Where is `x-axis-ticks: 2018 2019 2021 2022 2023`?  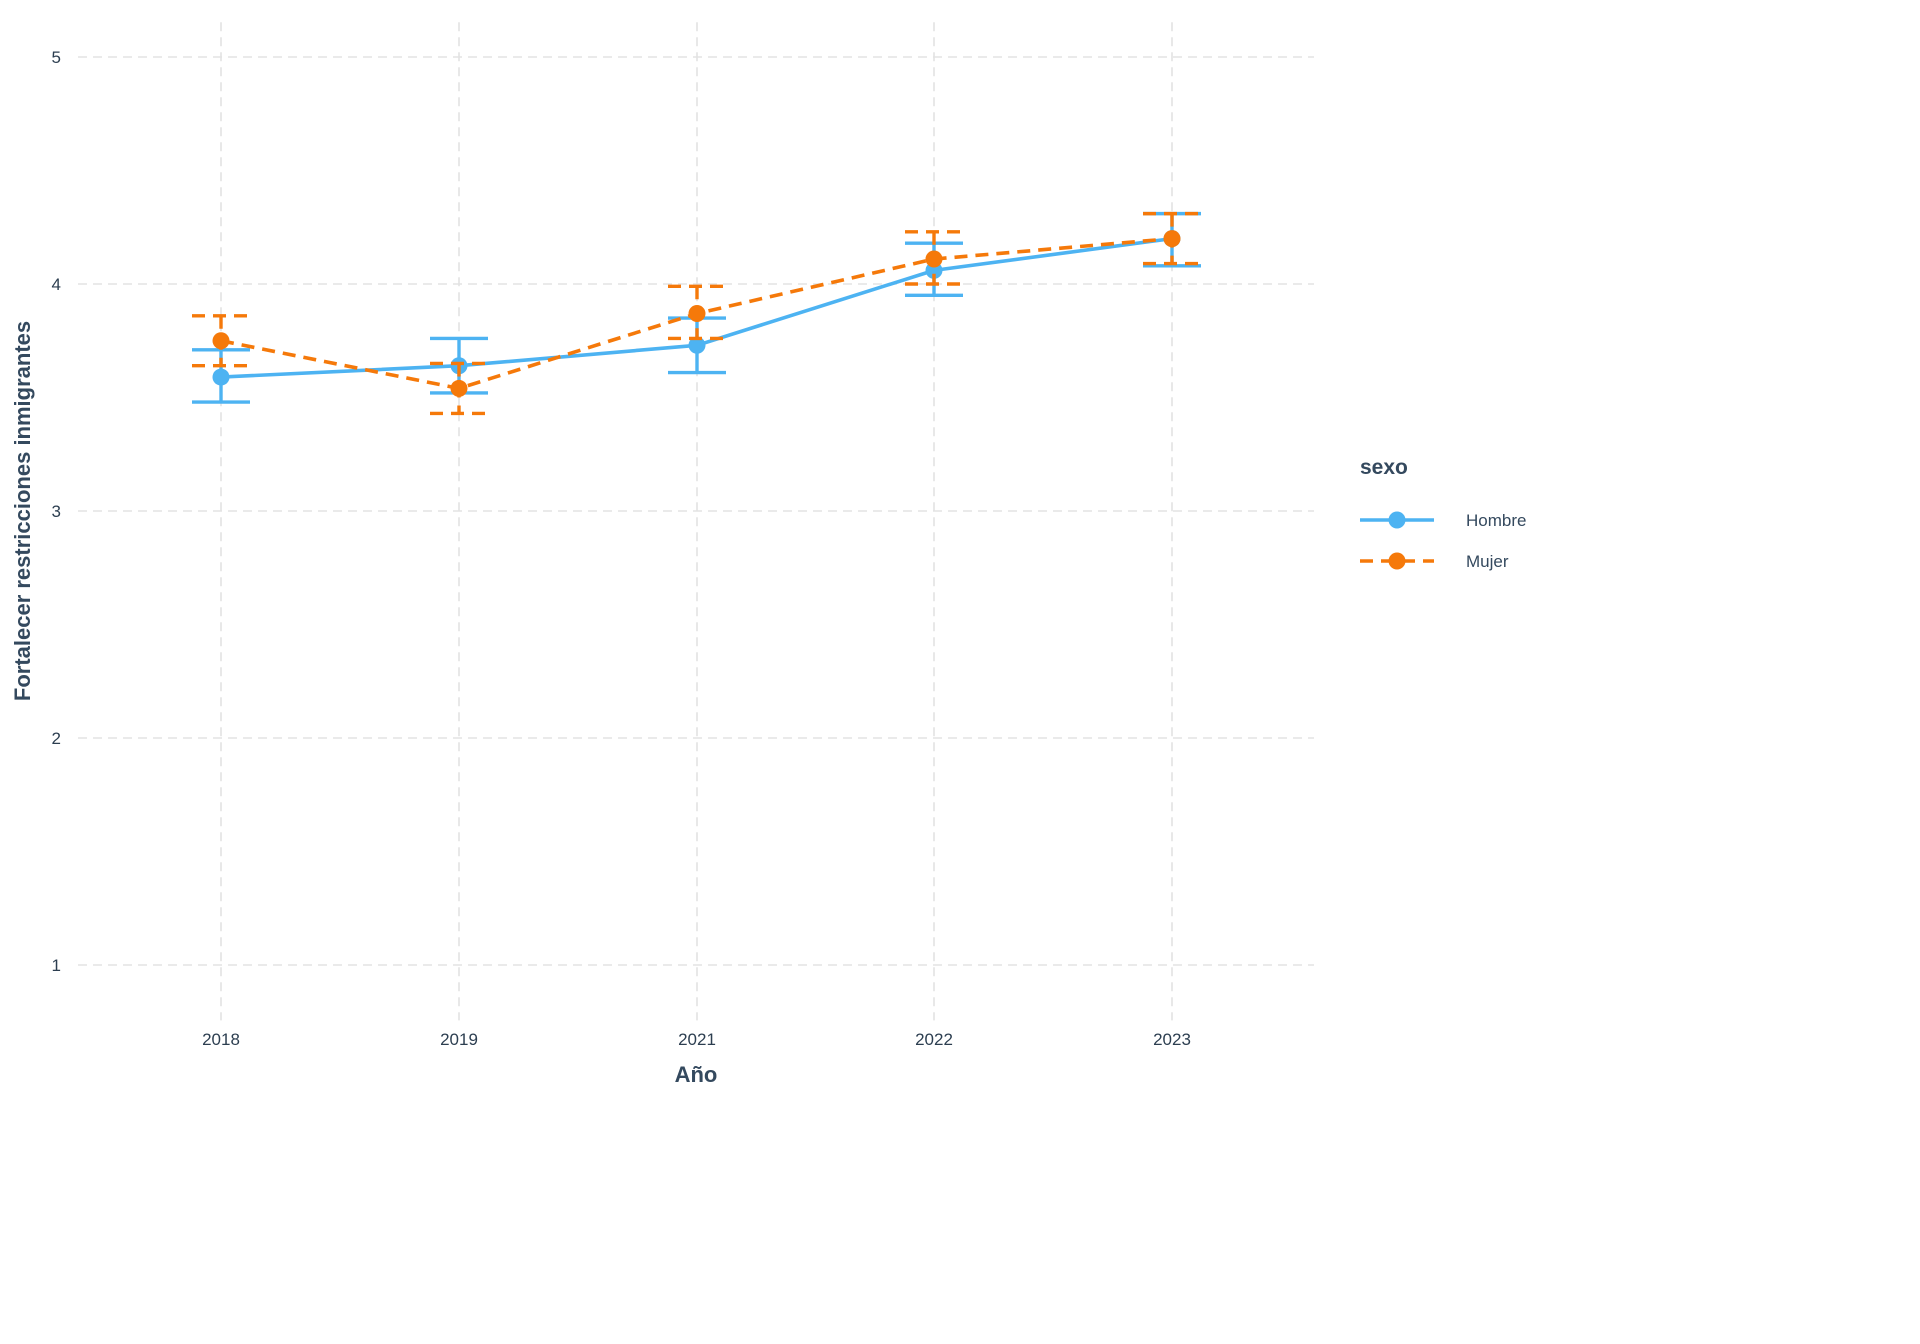 x-axis-ticks: 2018 2019 2021 2022 2023 is located at coordinates (696, 1039).